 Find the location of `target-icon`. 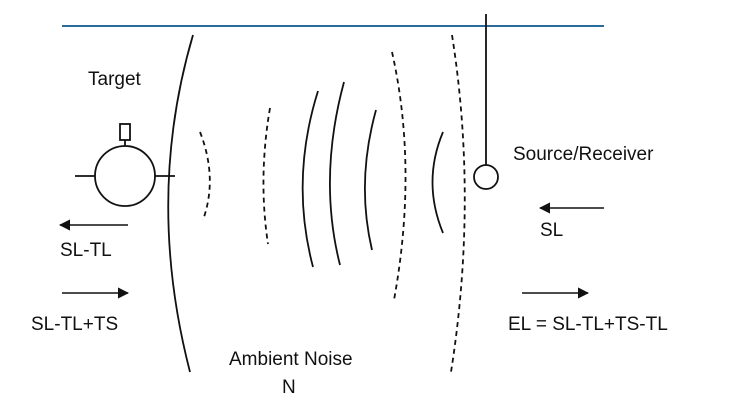

target-icon is located at coordinates (125, 165).